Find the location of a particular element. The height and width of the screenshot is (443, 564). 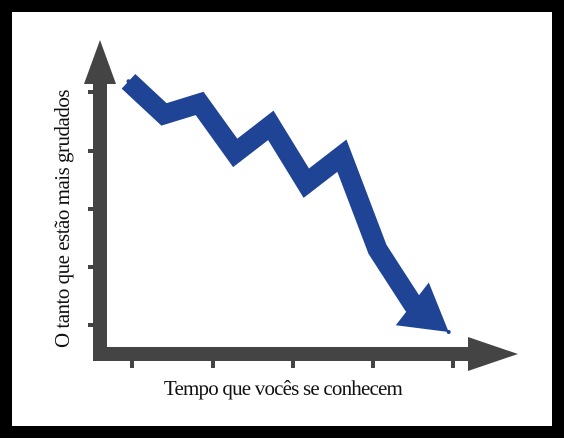

y-axis-label: O tanto que estão mais grudados is located at coordinates (62, 219).